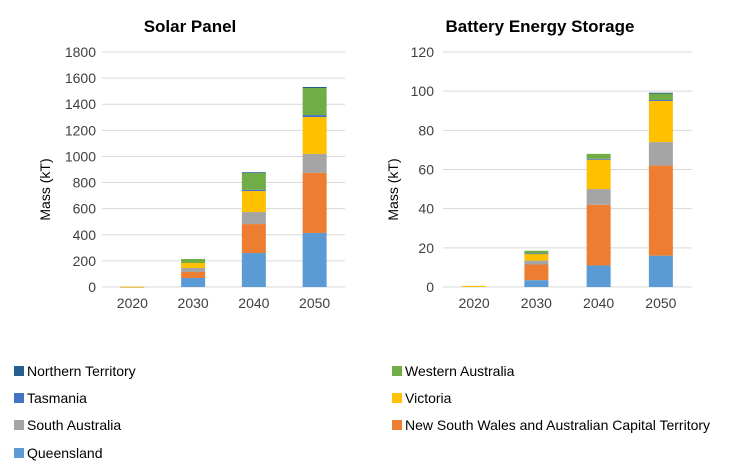  What do you see at coordinates (423, 52) in the screenshot?
I see `battery-y-tick-label: 120` at bounding box center [423, 52].